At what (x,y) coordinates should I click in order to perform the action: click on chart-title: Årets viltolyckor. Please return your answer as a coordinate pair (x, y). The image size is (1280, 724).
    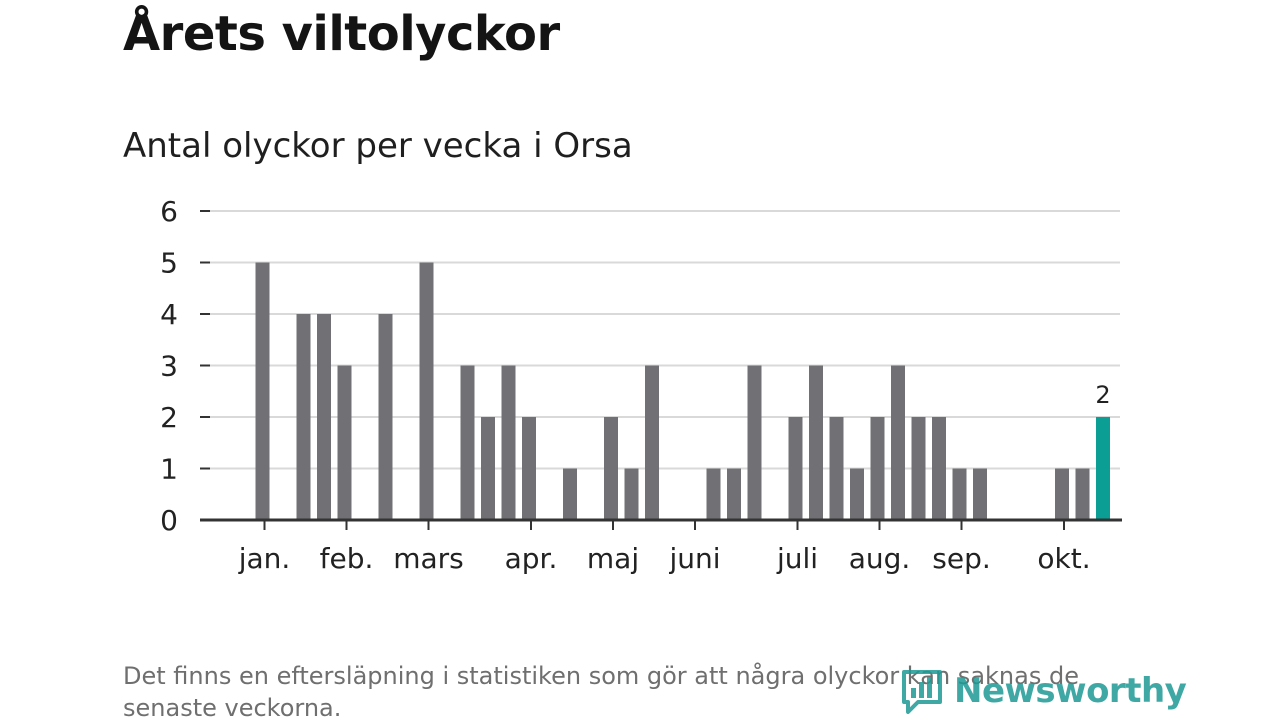
    Looking at the image, I should click on (341, 34).